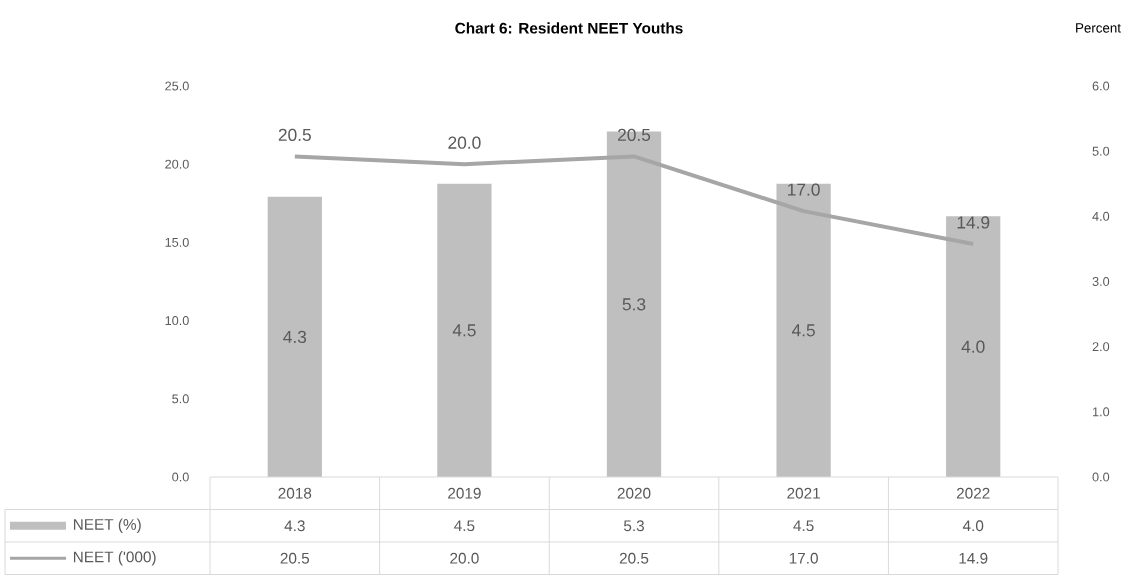 The image size is (1138, 583). What do you see at coordinates (295, 493) in the screenshot?
I see `x-tick-label: 2018` at bounding box center [295, 493].